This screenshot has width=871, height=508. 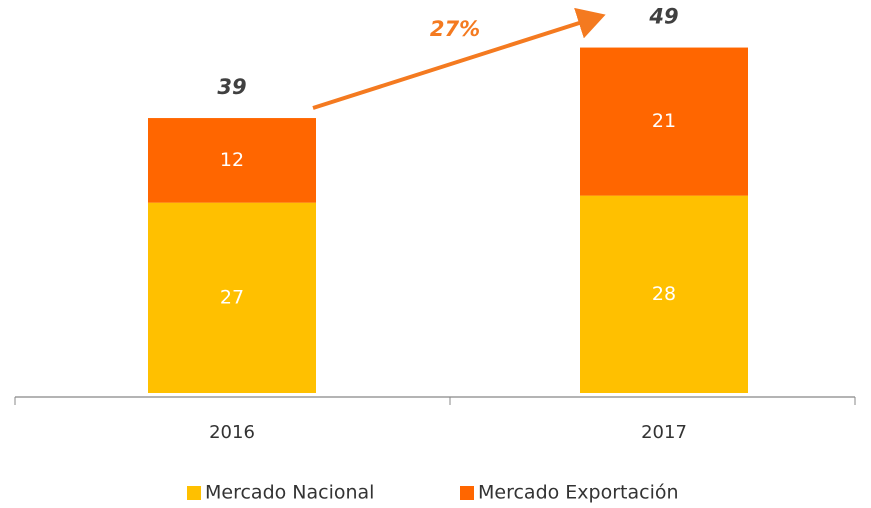 I want to click on value-label: 21, so click(x=664, y=121).